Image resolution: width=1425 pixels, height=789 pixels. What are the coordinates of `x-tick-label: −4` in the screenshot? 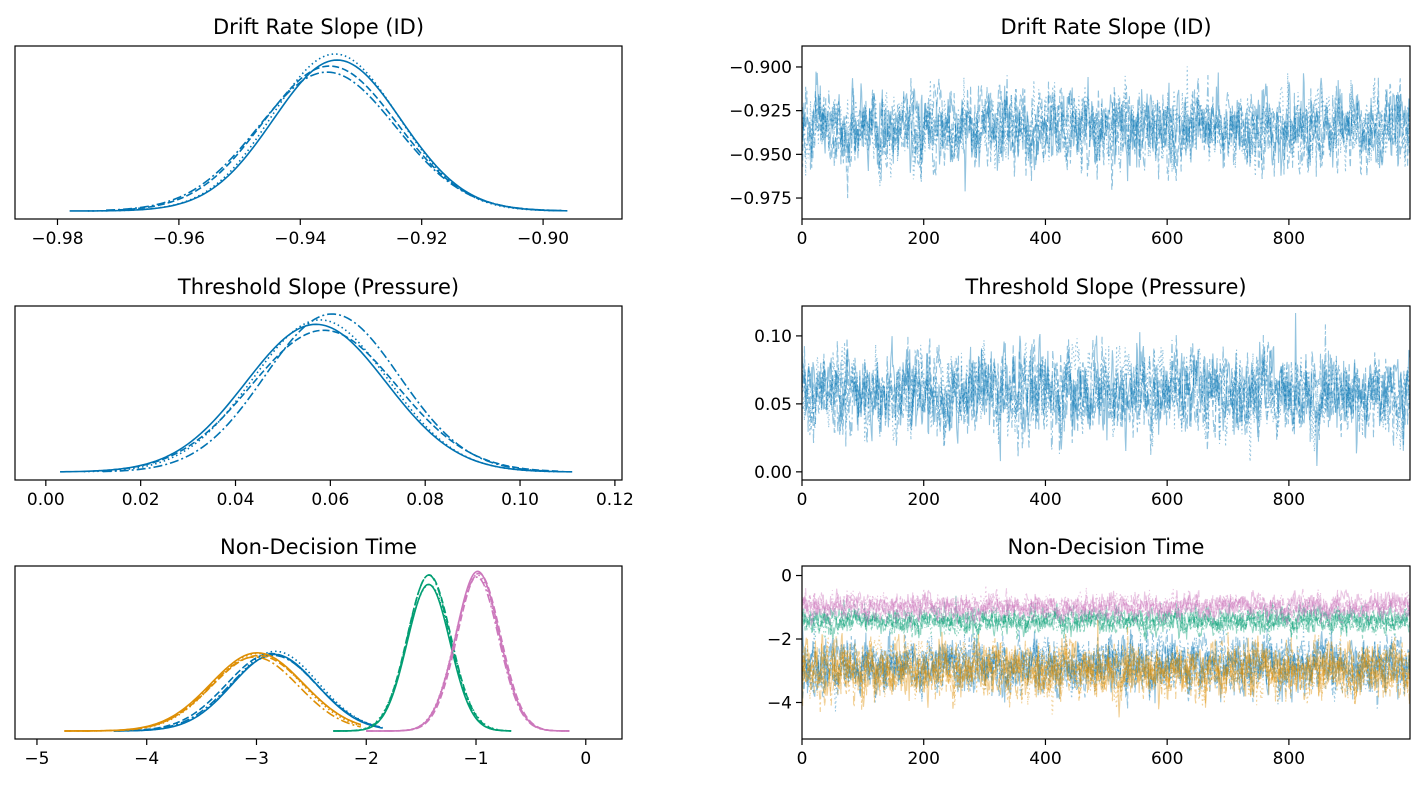 It's located at (146, 759).